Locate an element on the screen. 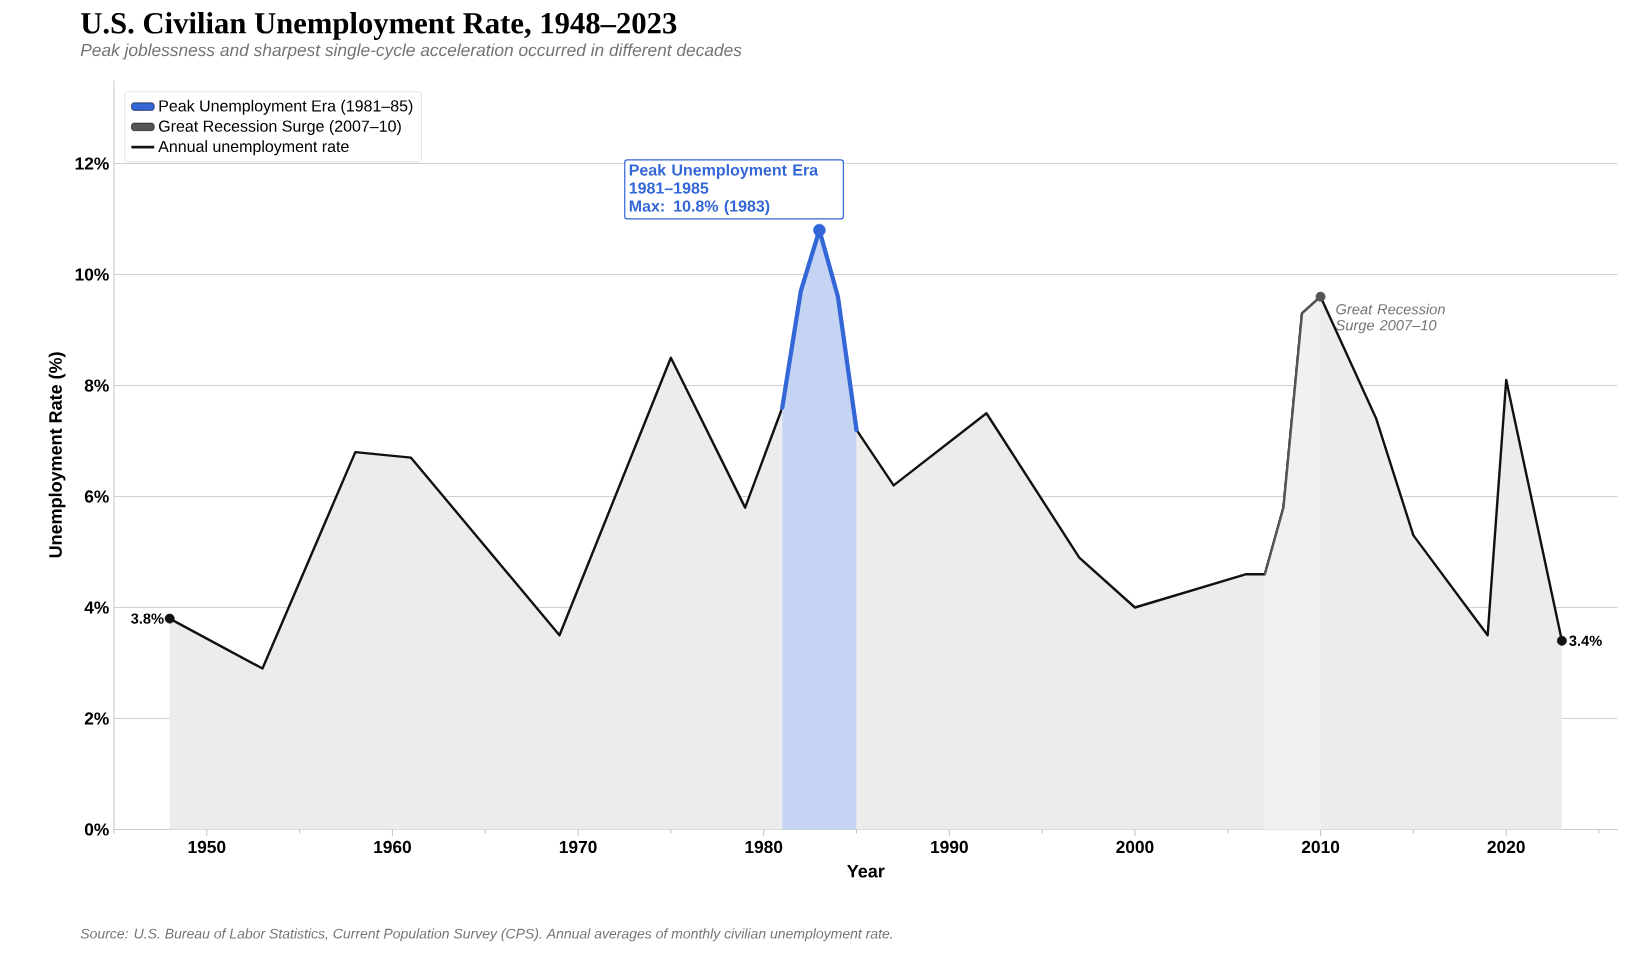 Image resolution: width=1633 pixels, height=958 pixels. x-tick-label: 1990 is located at coordinates (949, 846).